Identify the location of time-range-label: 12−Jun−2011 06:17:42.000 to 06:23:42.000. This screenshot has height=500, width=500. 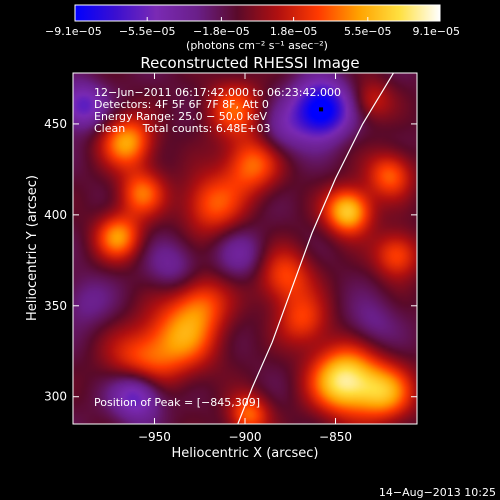
(217, 92).